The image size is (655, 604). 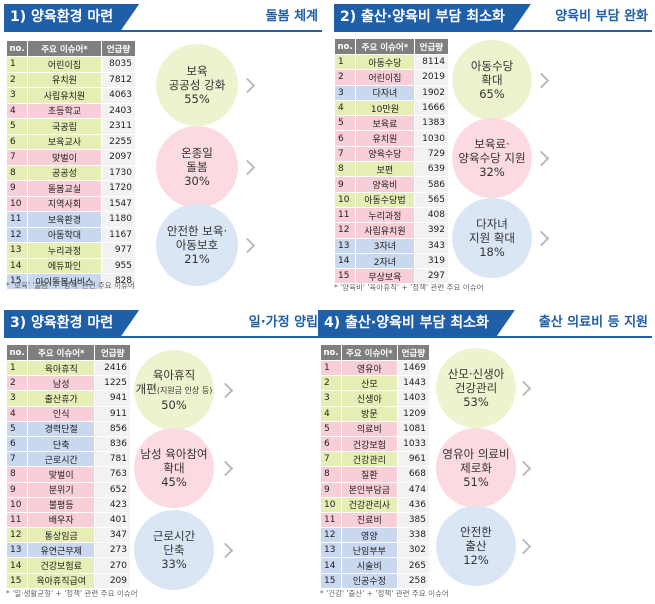 I want to click on mention-count: 1403, so click(x=413, y=398).